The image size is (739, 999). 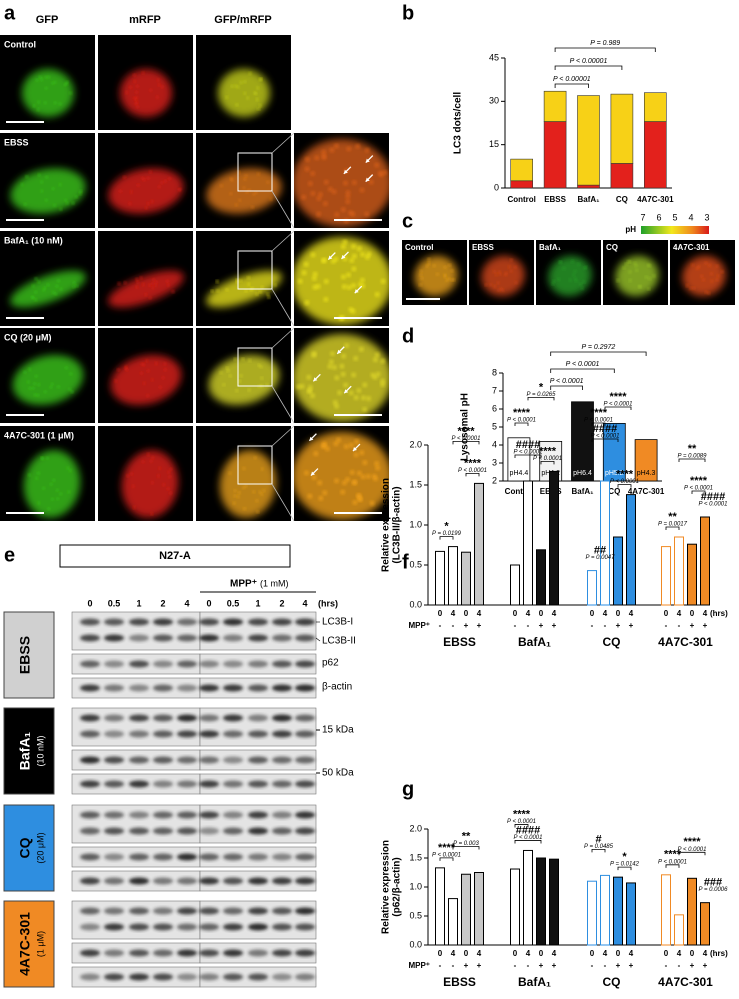 I want to click on comparison-bracket, so click(x=472, y=475).